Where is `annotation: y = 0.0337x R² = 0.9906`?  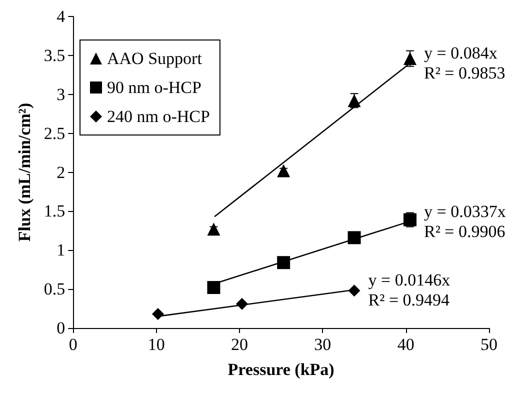 annotation: y = 0.0337x R² = 0.9906 is located at coordinates (465, 221).